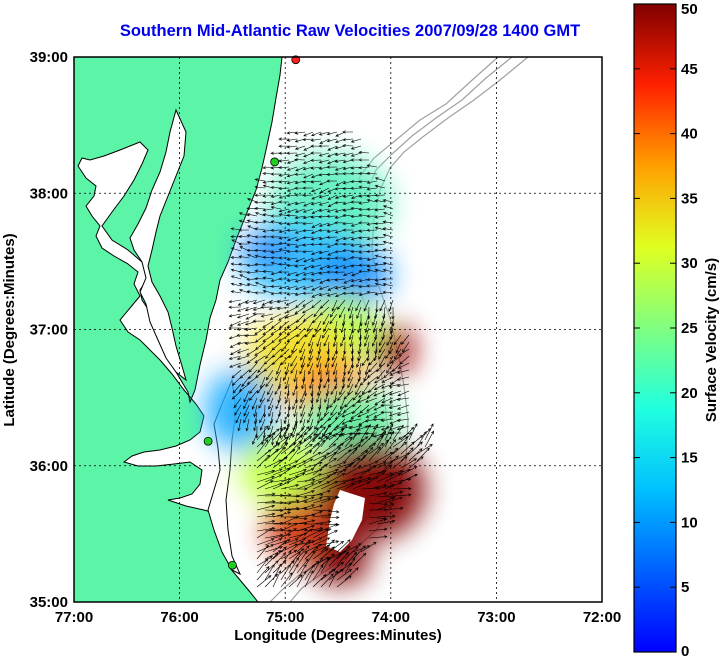 The height and width of the screenshot is (659, 724). Describe the element at coordinates (158, 245) in the screenshot. I see `chesapeake-bay` at that location.